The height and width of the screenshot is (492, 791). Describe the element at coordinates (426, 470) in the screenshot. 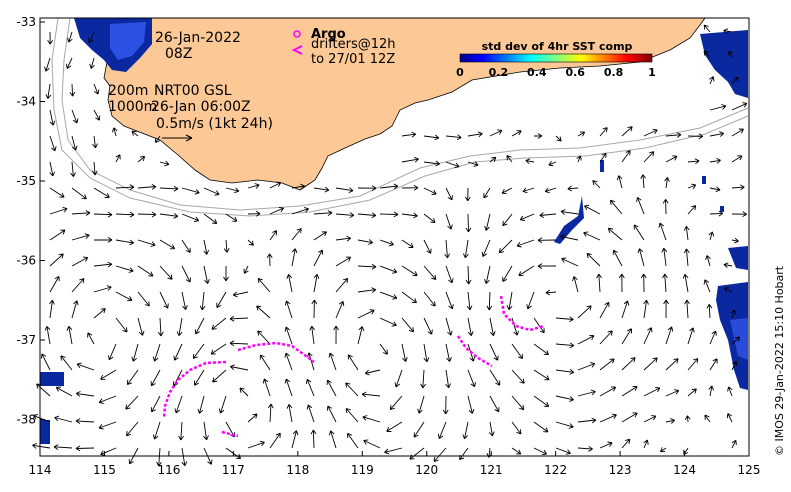

I see `lon-tick-label: 120` at that location.